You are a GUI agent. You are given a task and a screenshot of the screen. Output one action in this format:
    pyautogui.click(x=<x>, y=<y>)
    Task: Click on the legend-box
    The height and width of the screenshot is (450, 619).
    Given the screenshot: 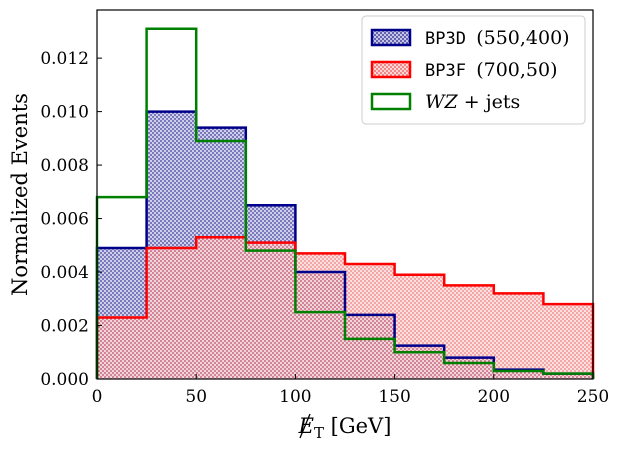 What is the action you would take?
    pyautogui.click(x=473, y=70)
    